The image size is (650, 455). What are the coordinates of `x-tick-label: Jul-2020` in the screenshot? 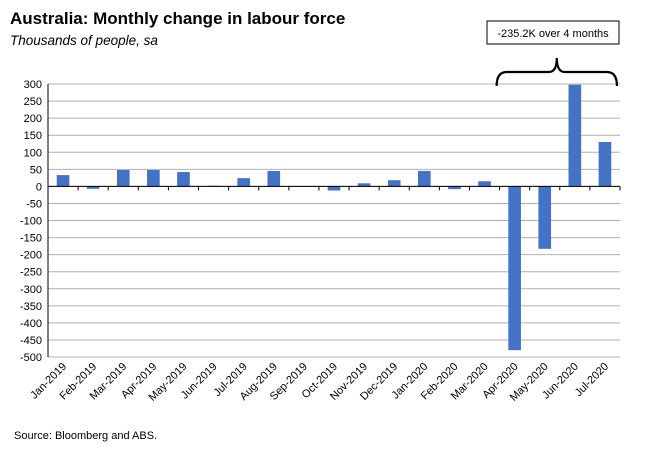 It's located at (592, 380).